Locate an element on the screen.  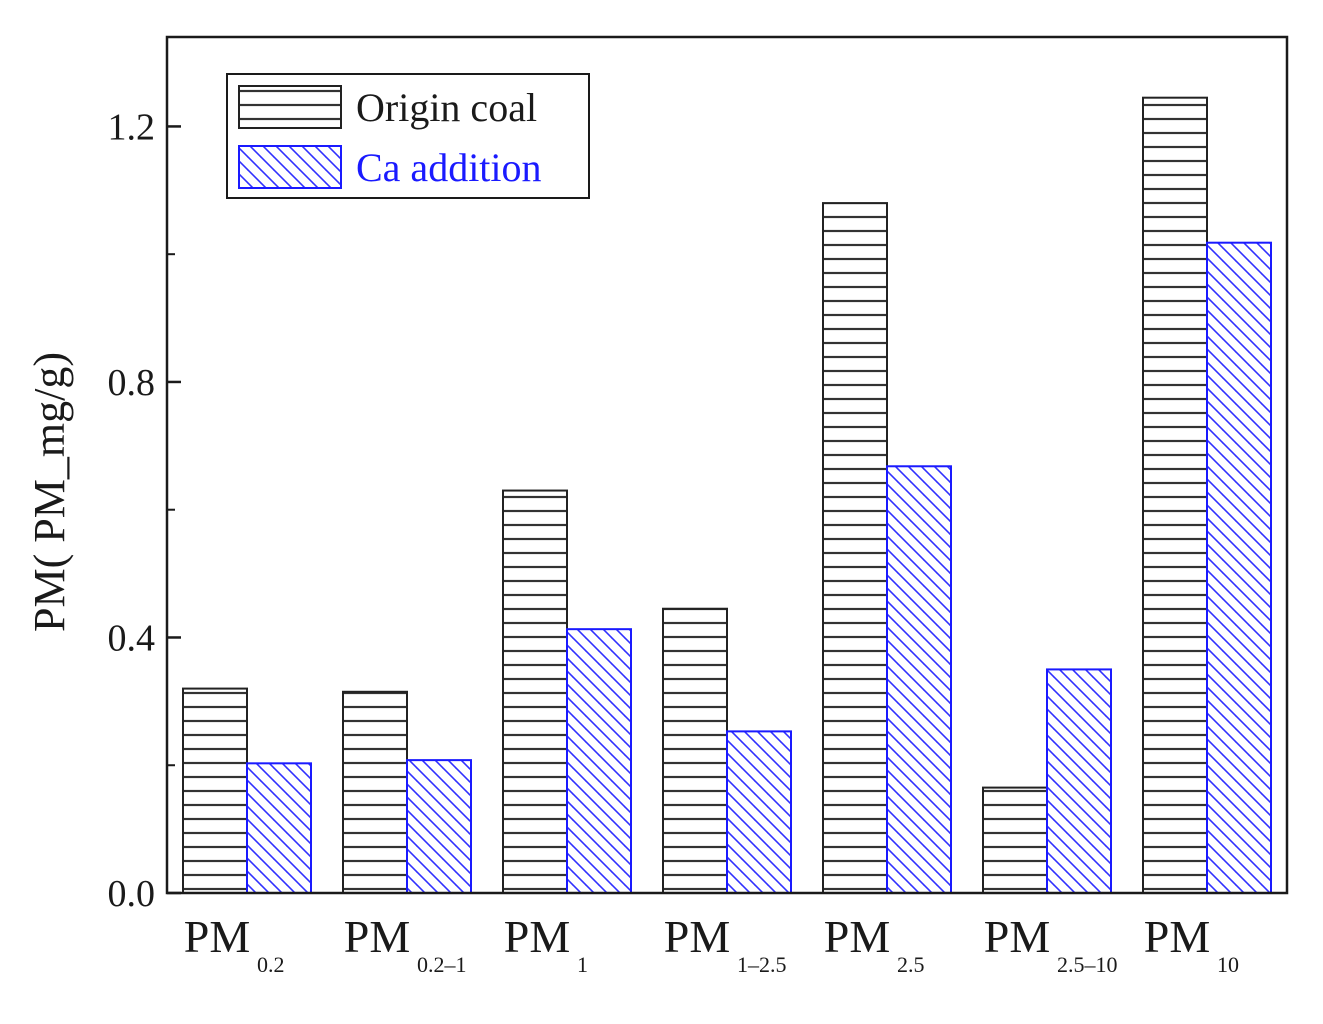
x-category-subscript: 1 is located at coordinates (582, 964).